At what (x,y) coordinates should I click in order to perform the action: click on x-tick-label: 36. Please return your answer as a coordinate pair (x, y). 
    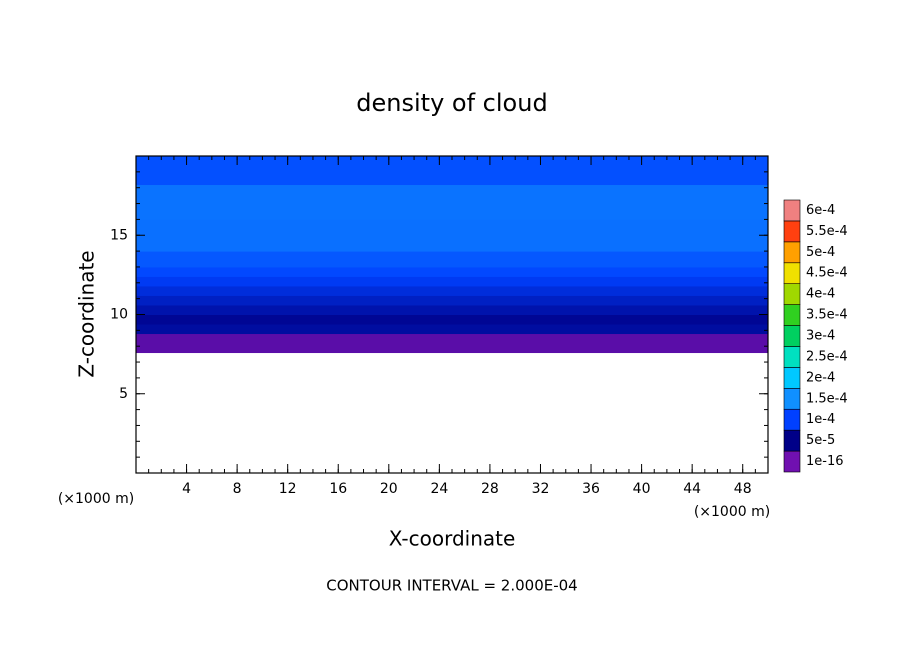
    Looking at the image, I should click on (591, 489).